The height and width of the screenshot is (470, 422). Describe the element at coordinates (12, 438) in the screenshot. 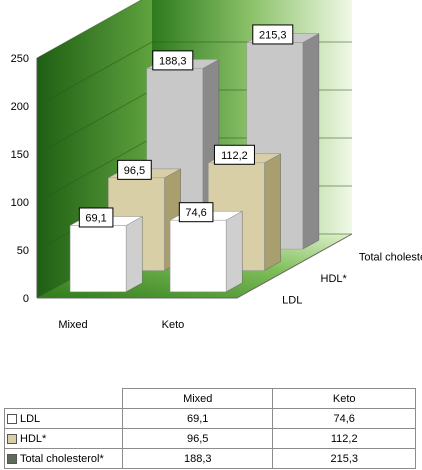

I see `legend-swatch-hdl` at that location.